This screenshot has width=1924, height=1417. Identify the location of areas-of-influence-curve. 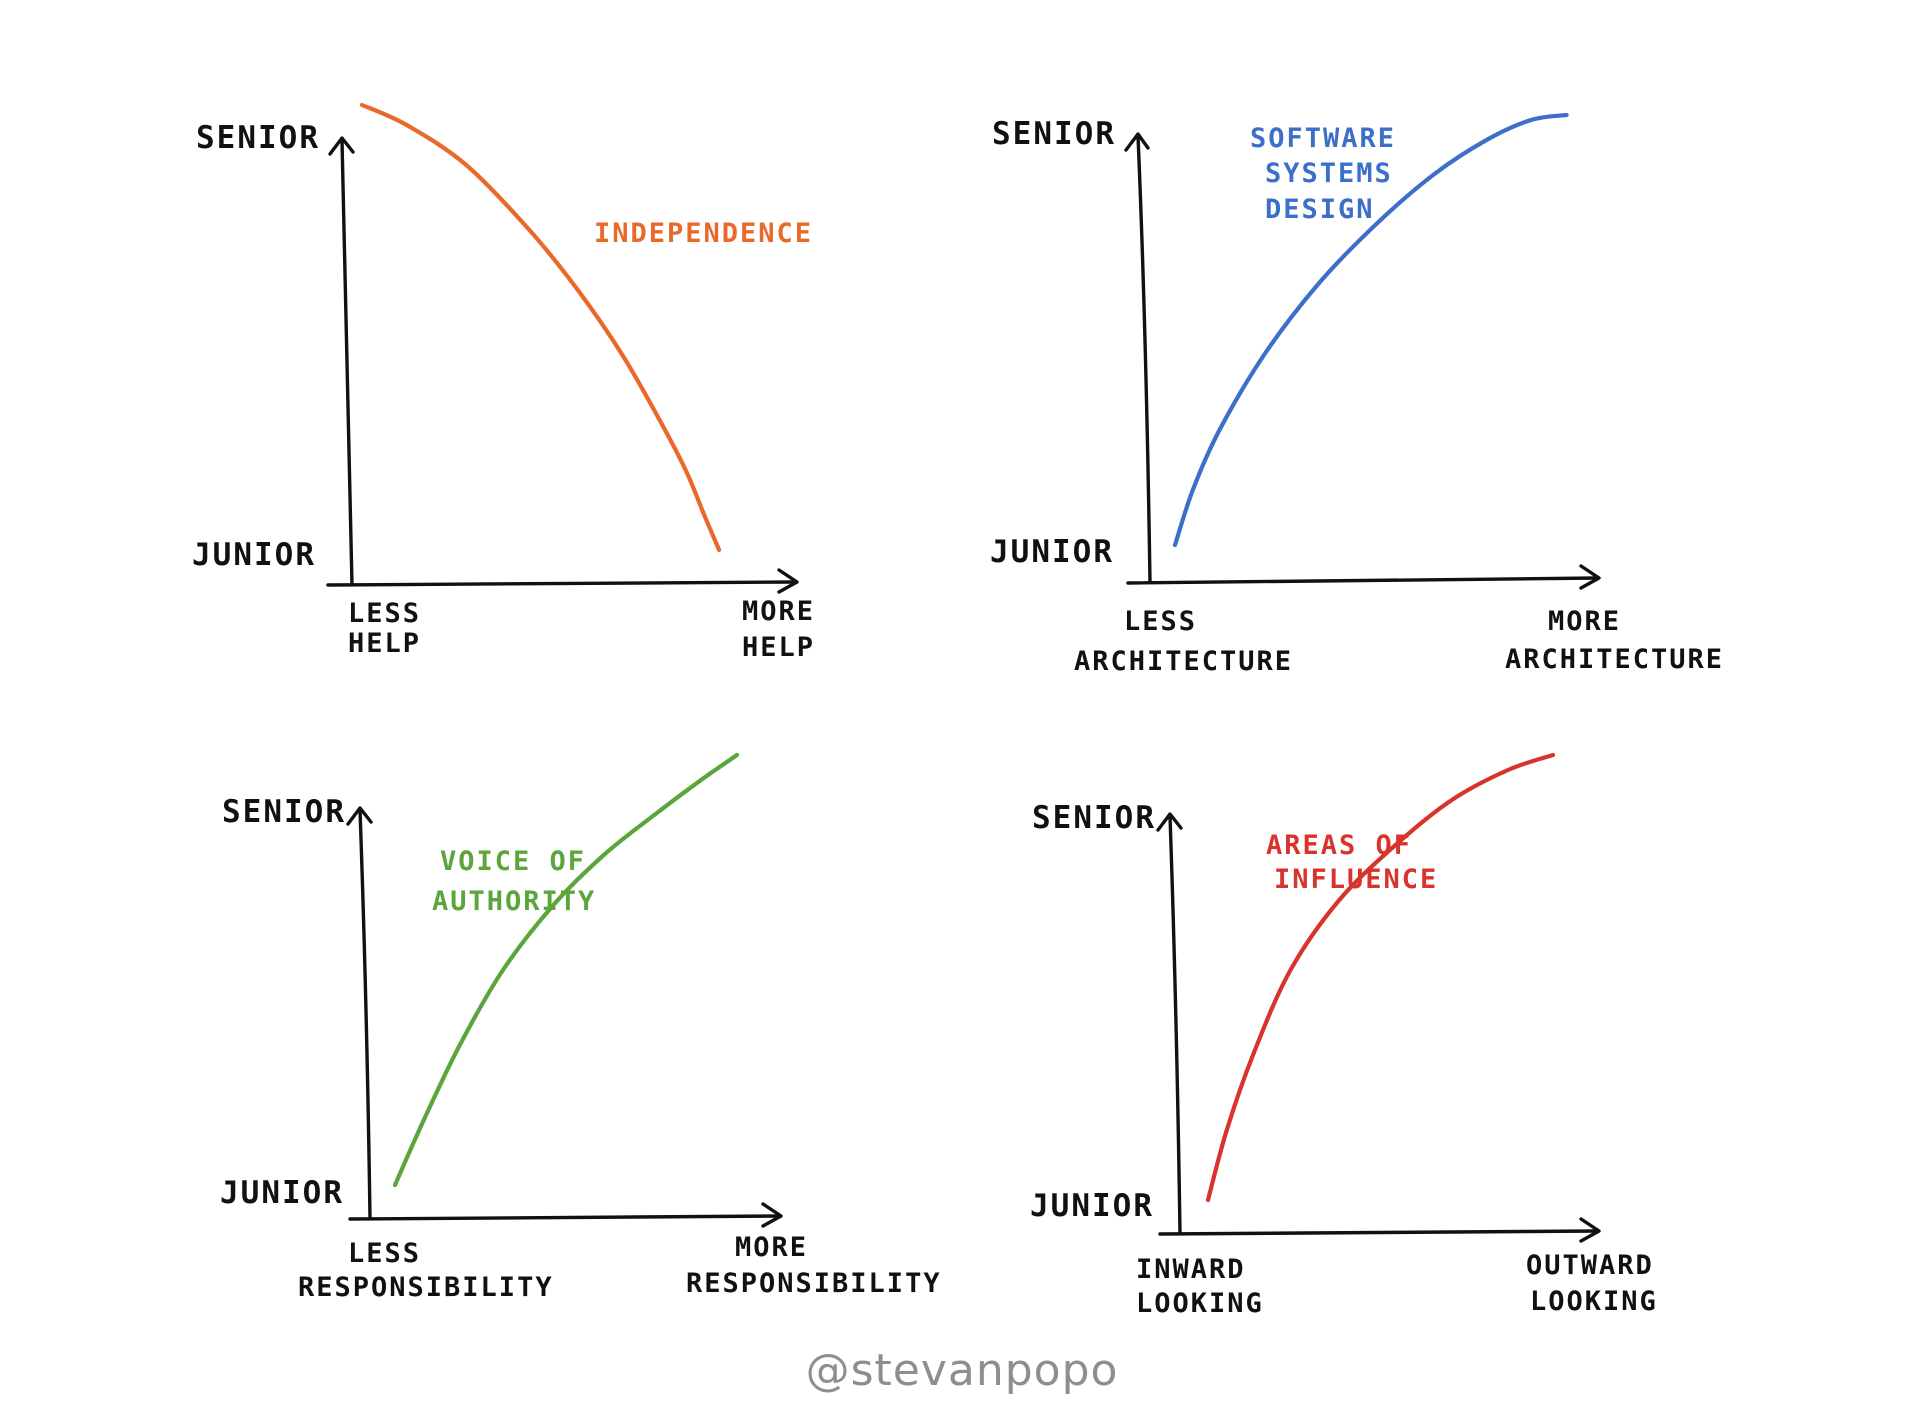
(1380, 977).